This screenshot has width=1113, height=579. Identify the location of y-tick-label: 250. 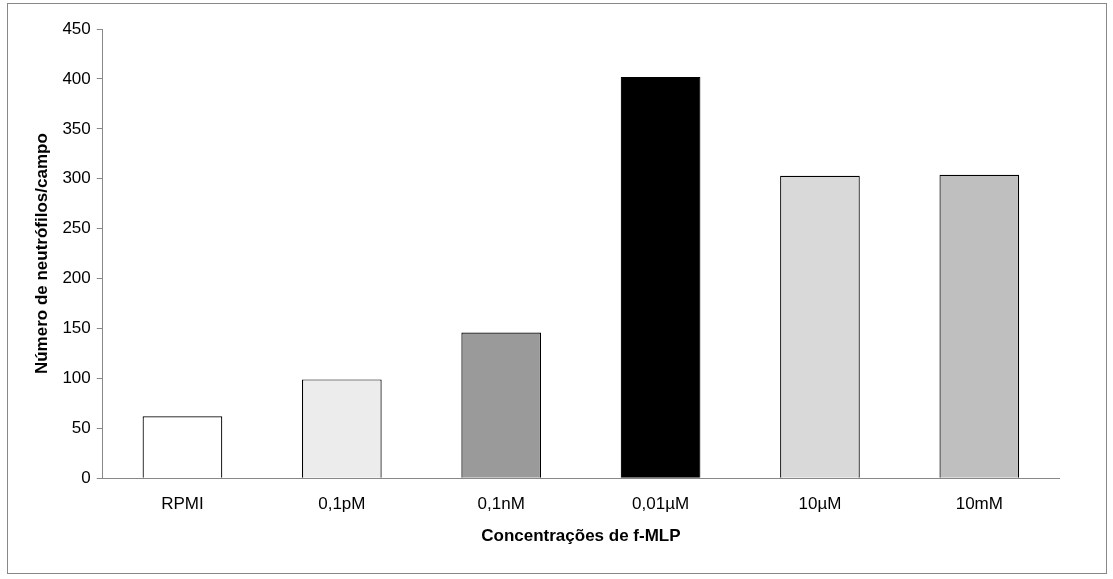
(76, 228).